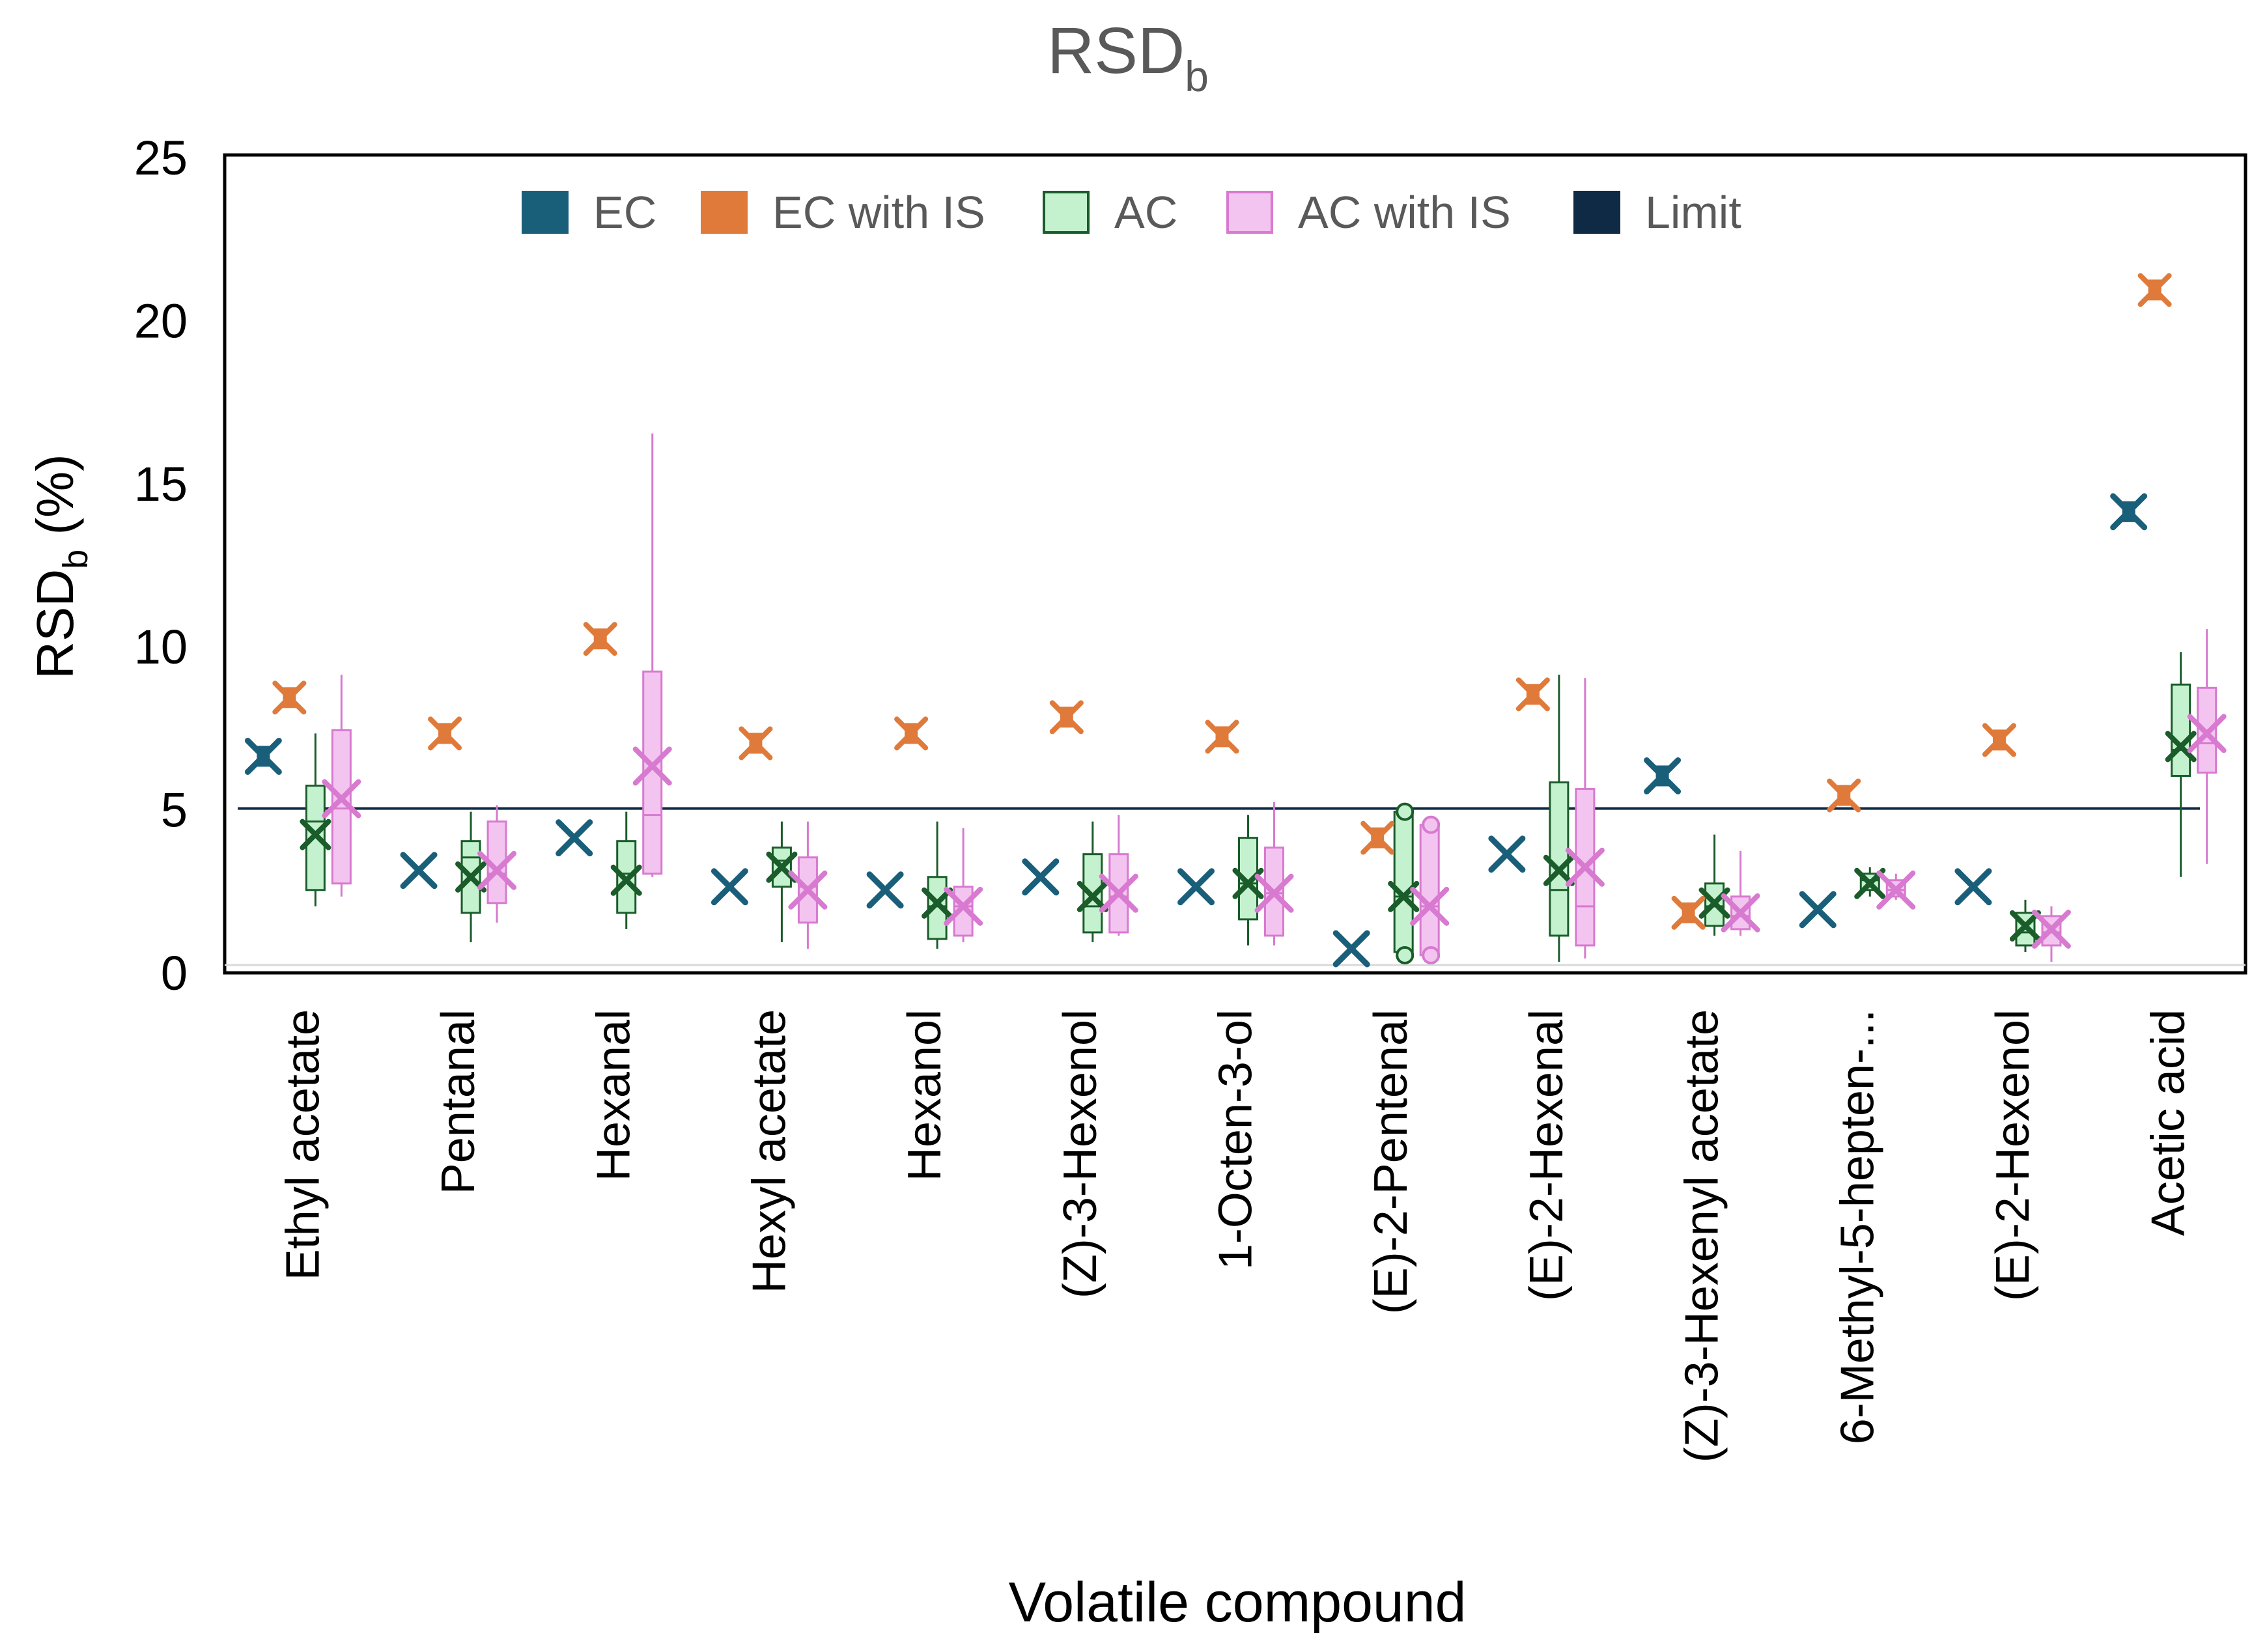 The image size is (2267, 1652). I want to click on x-tick-label: Hexanol, so click(925, 1095).